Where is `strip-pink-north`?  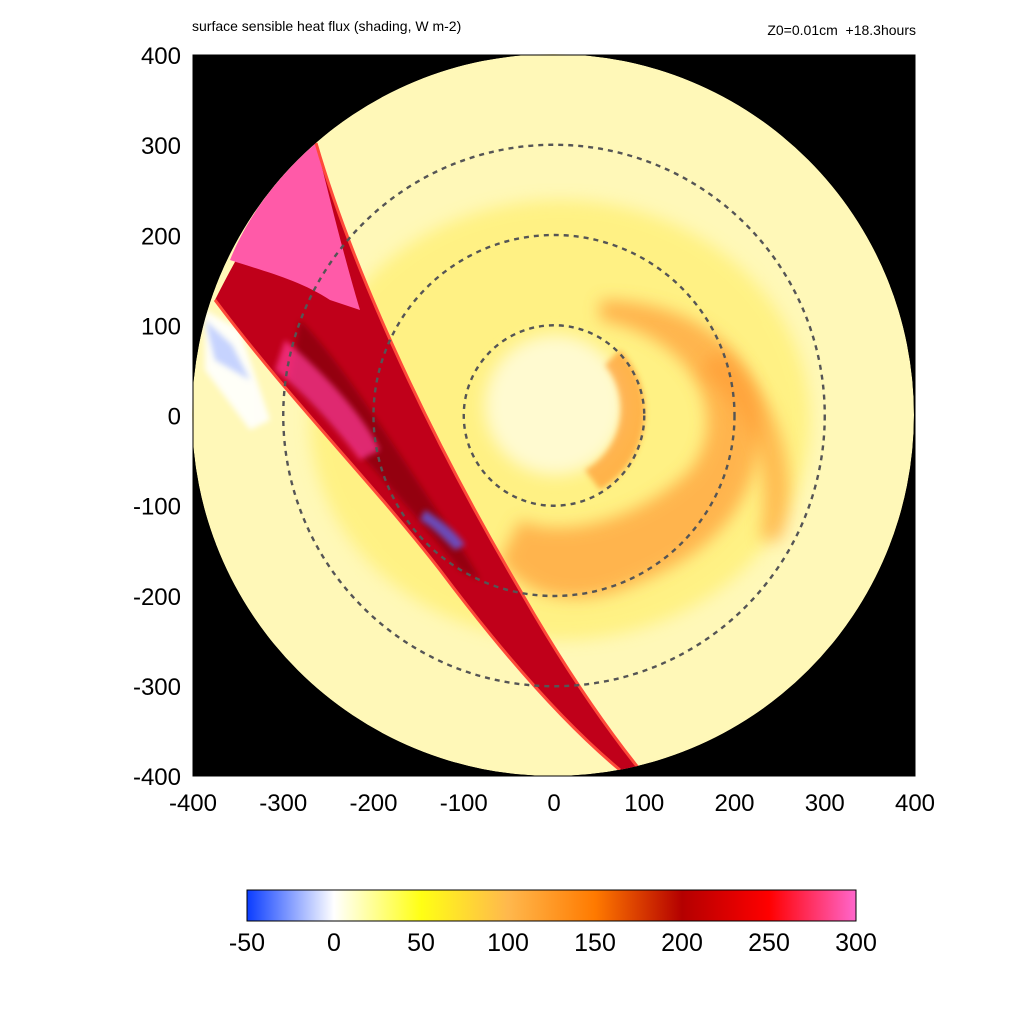
strip-pink-north is located at coordinates (295, 226).